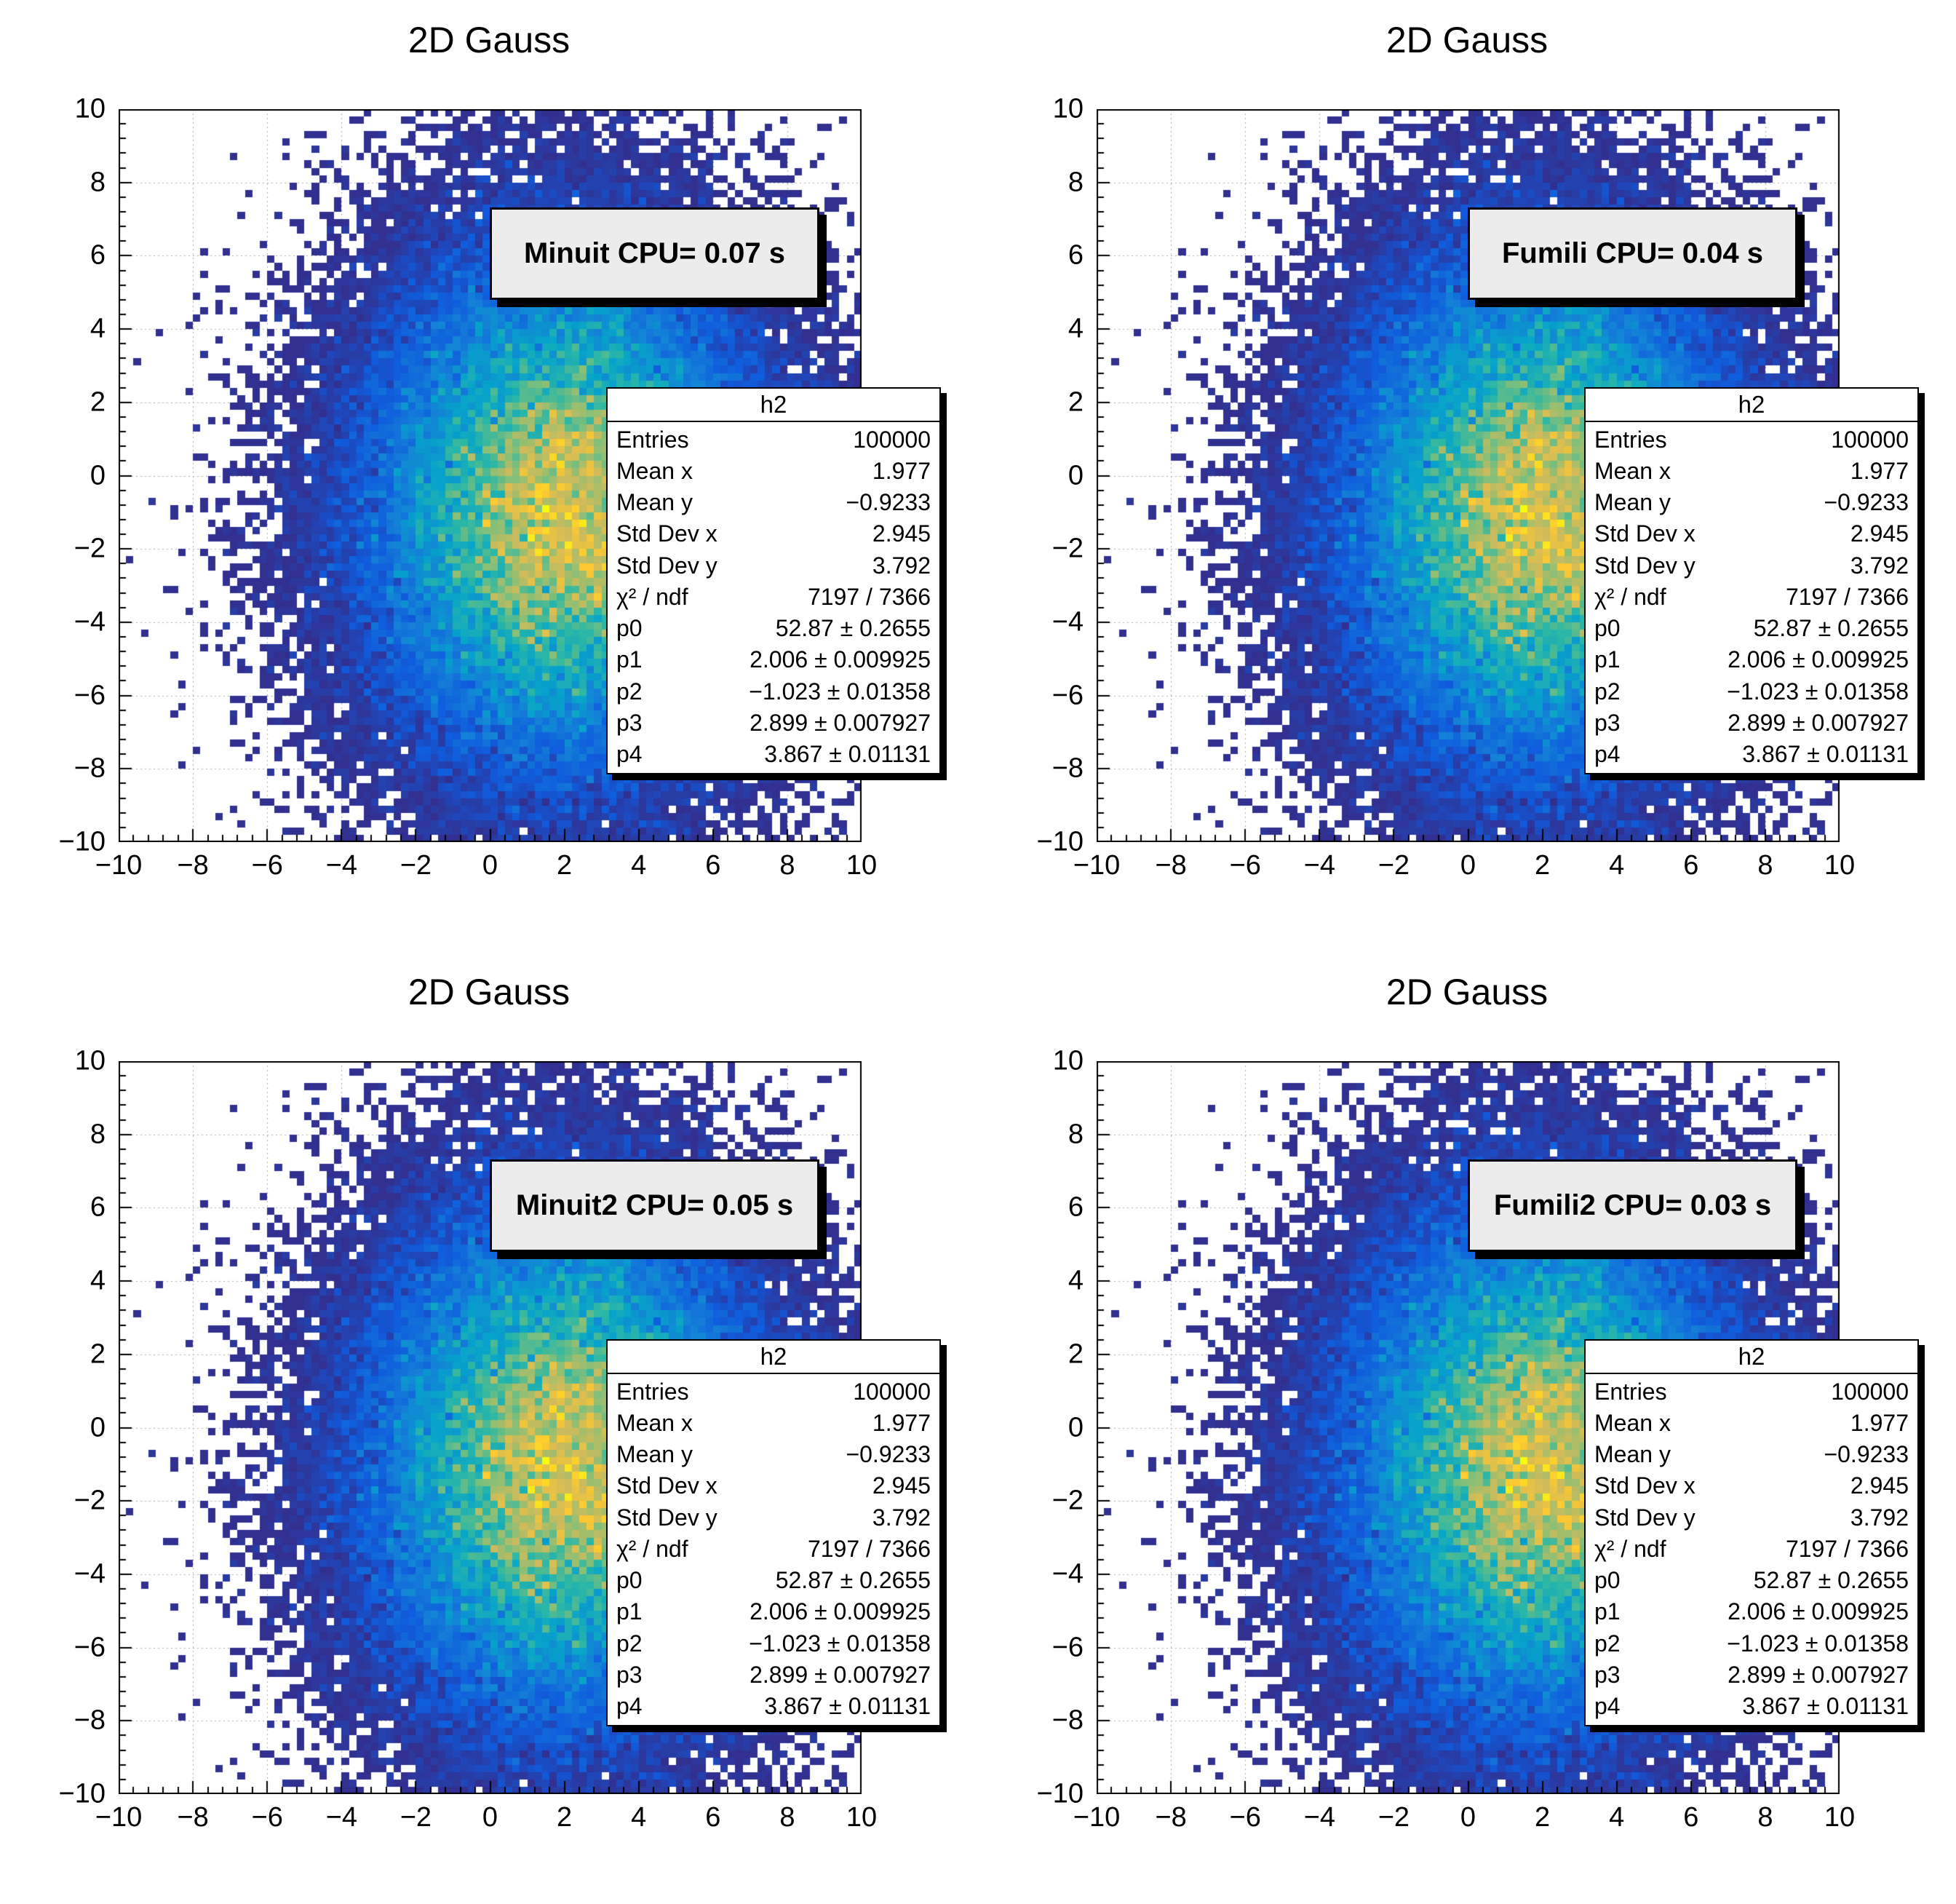 The height and width of the screenshot is (1904, 1956). Describe the element at coordinates (773, 533) in the screenshot. I see `stats-row: Std Dev x 2.945` at that location.